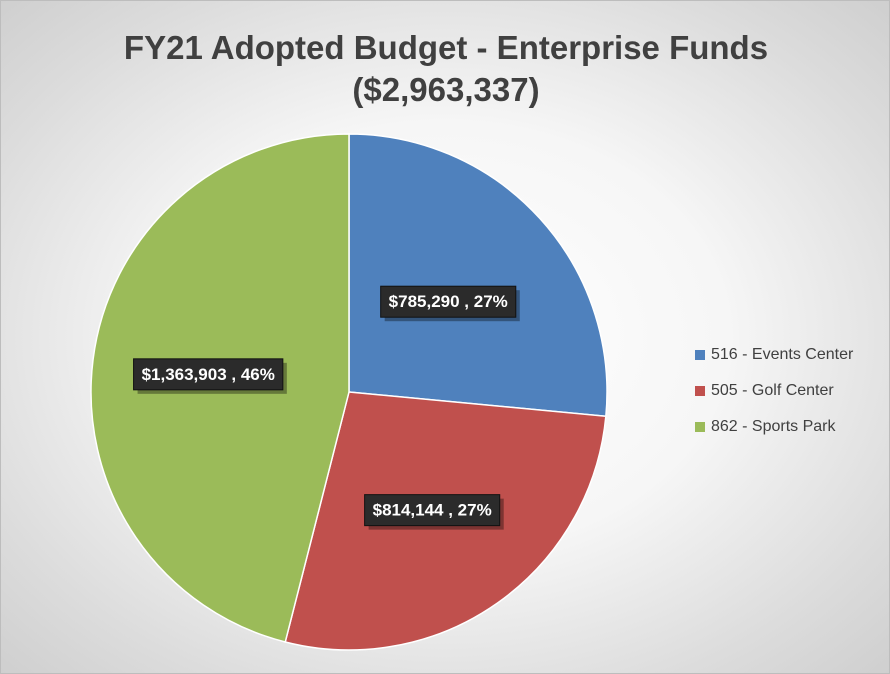 The width and height of the screenshot is (890, 674). I want to click on data-label: $1,363,903 , 46%, so click(210, 376).